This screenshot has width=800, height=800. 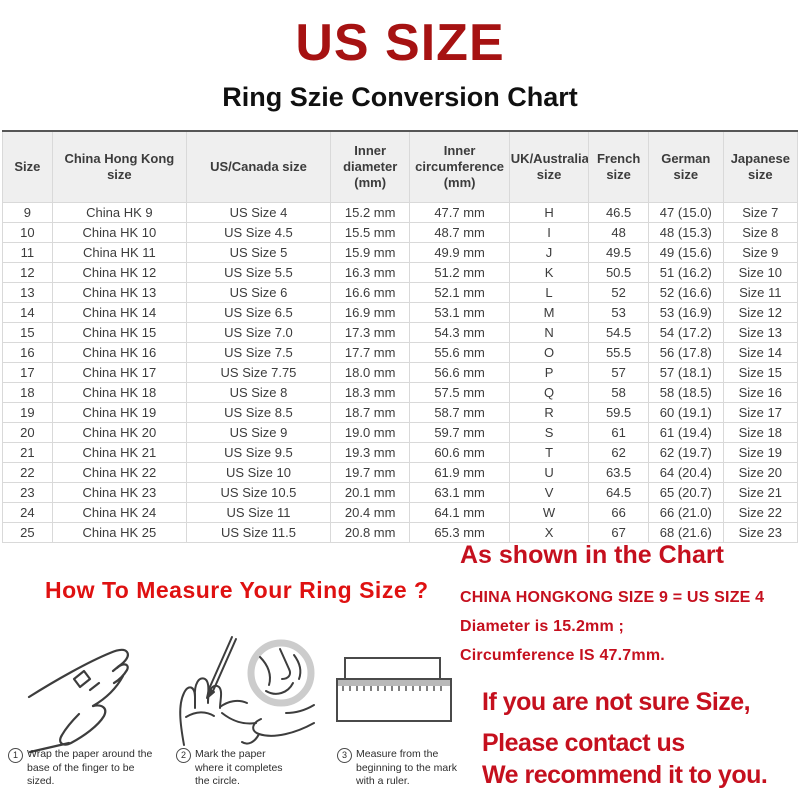 I want to click on table-cell: US Size 7.75, so click(x=258, y=372).